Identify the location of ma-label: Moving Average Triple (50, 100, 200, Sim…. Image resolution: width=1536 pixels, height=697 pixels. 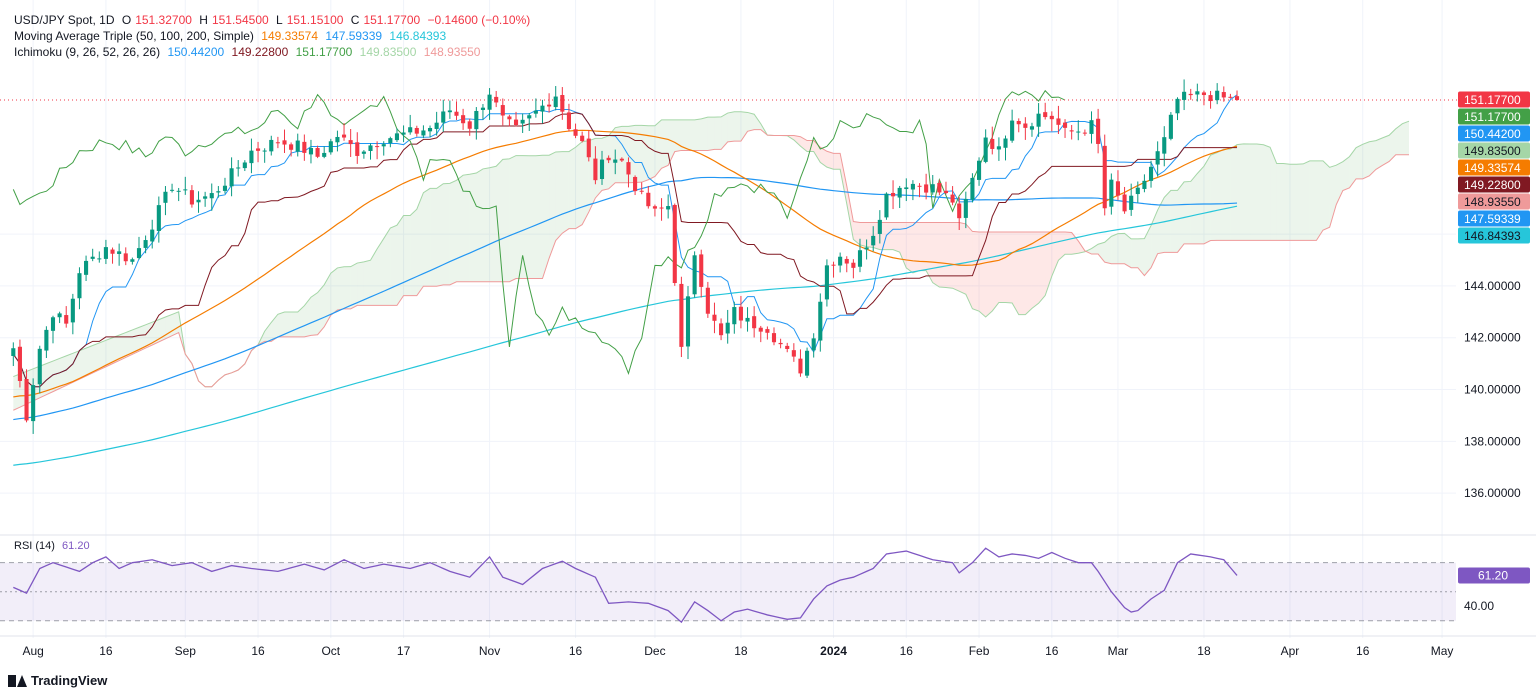
(134, 36).